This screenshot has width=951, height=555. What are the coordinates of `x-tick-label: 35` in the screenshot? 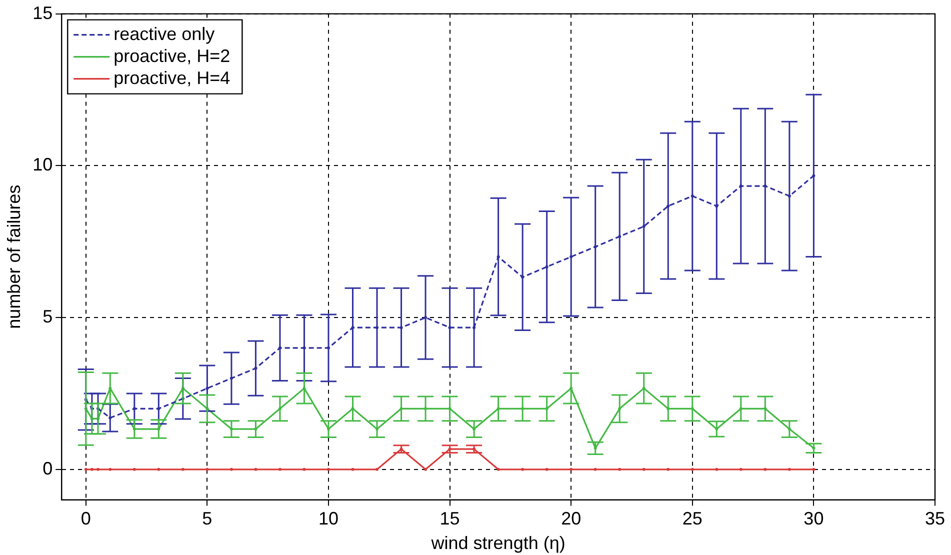 It's located at (935, 518).